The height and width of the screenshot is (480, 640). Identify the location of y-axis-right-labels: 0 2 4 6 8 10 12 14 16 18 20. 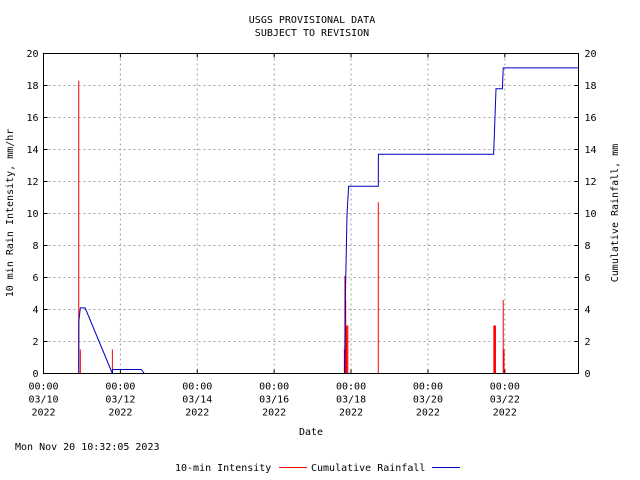
(591, 214).